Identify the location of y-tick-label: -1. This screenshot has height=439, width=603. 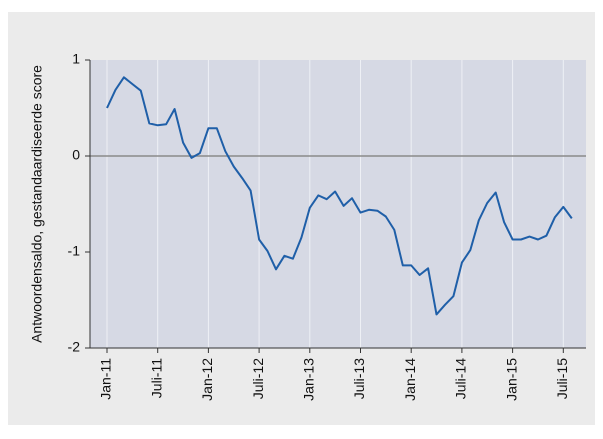
(74, 251).